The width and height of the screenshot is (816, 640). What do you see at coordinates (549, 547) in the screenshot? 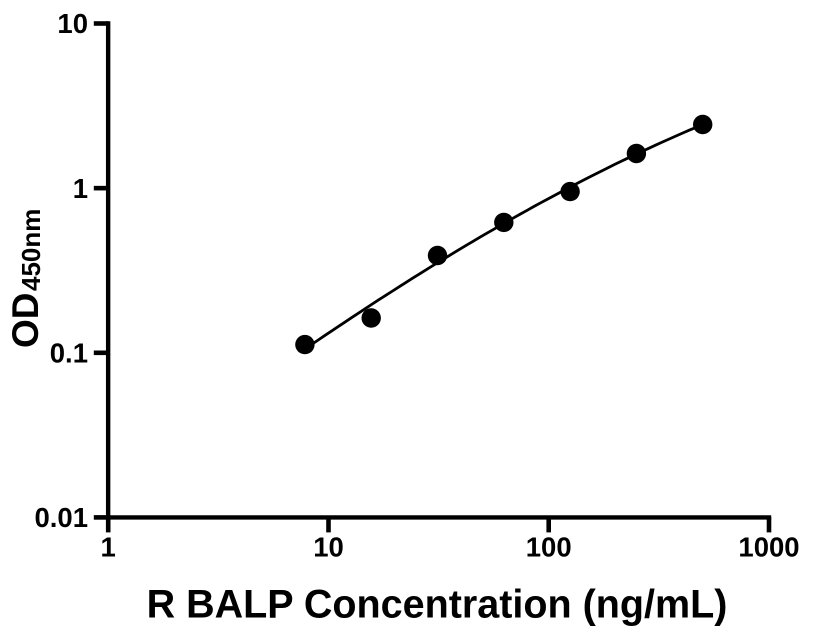
I see `svg-text: 100` at bounding box center [549, 547].